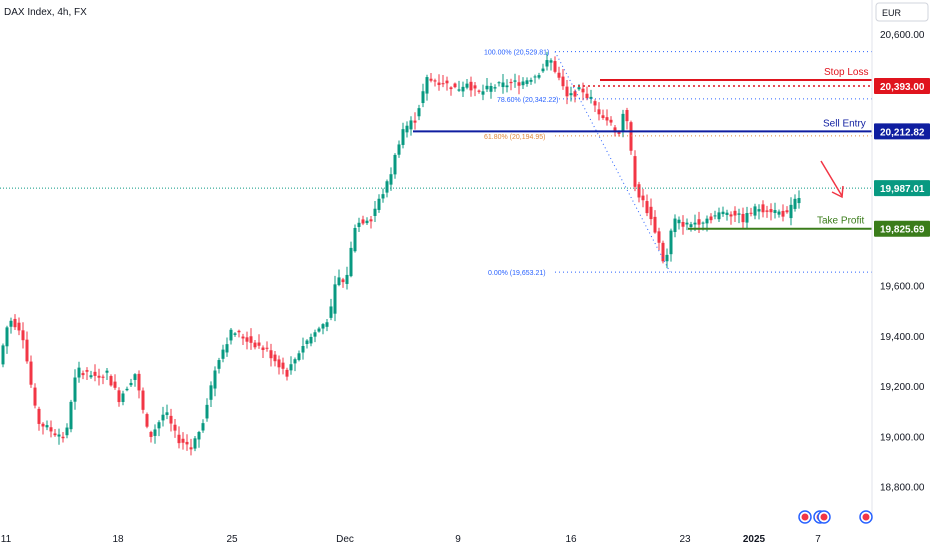 This screenshot has width=932, height=550. What do you see at coordinates (892, 13) in the screenshot?
I see `currency-label: EUR` at bounding box center [892, 13].